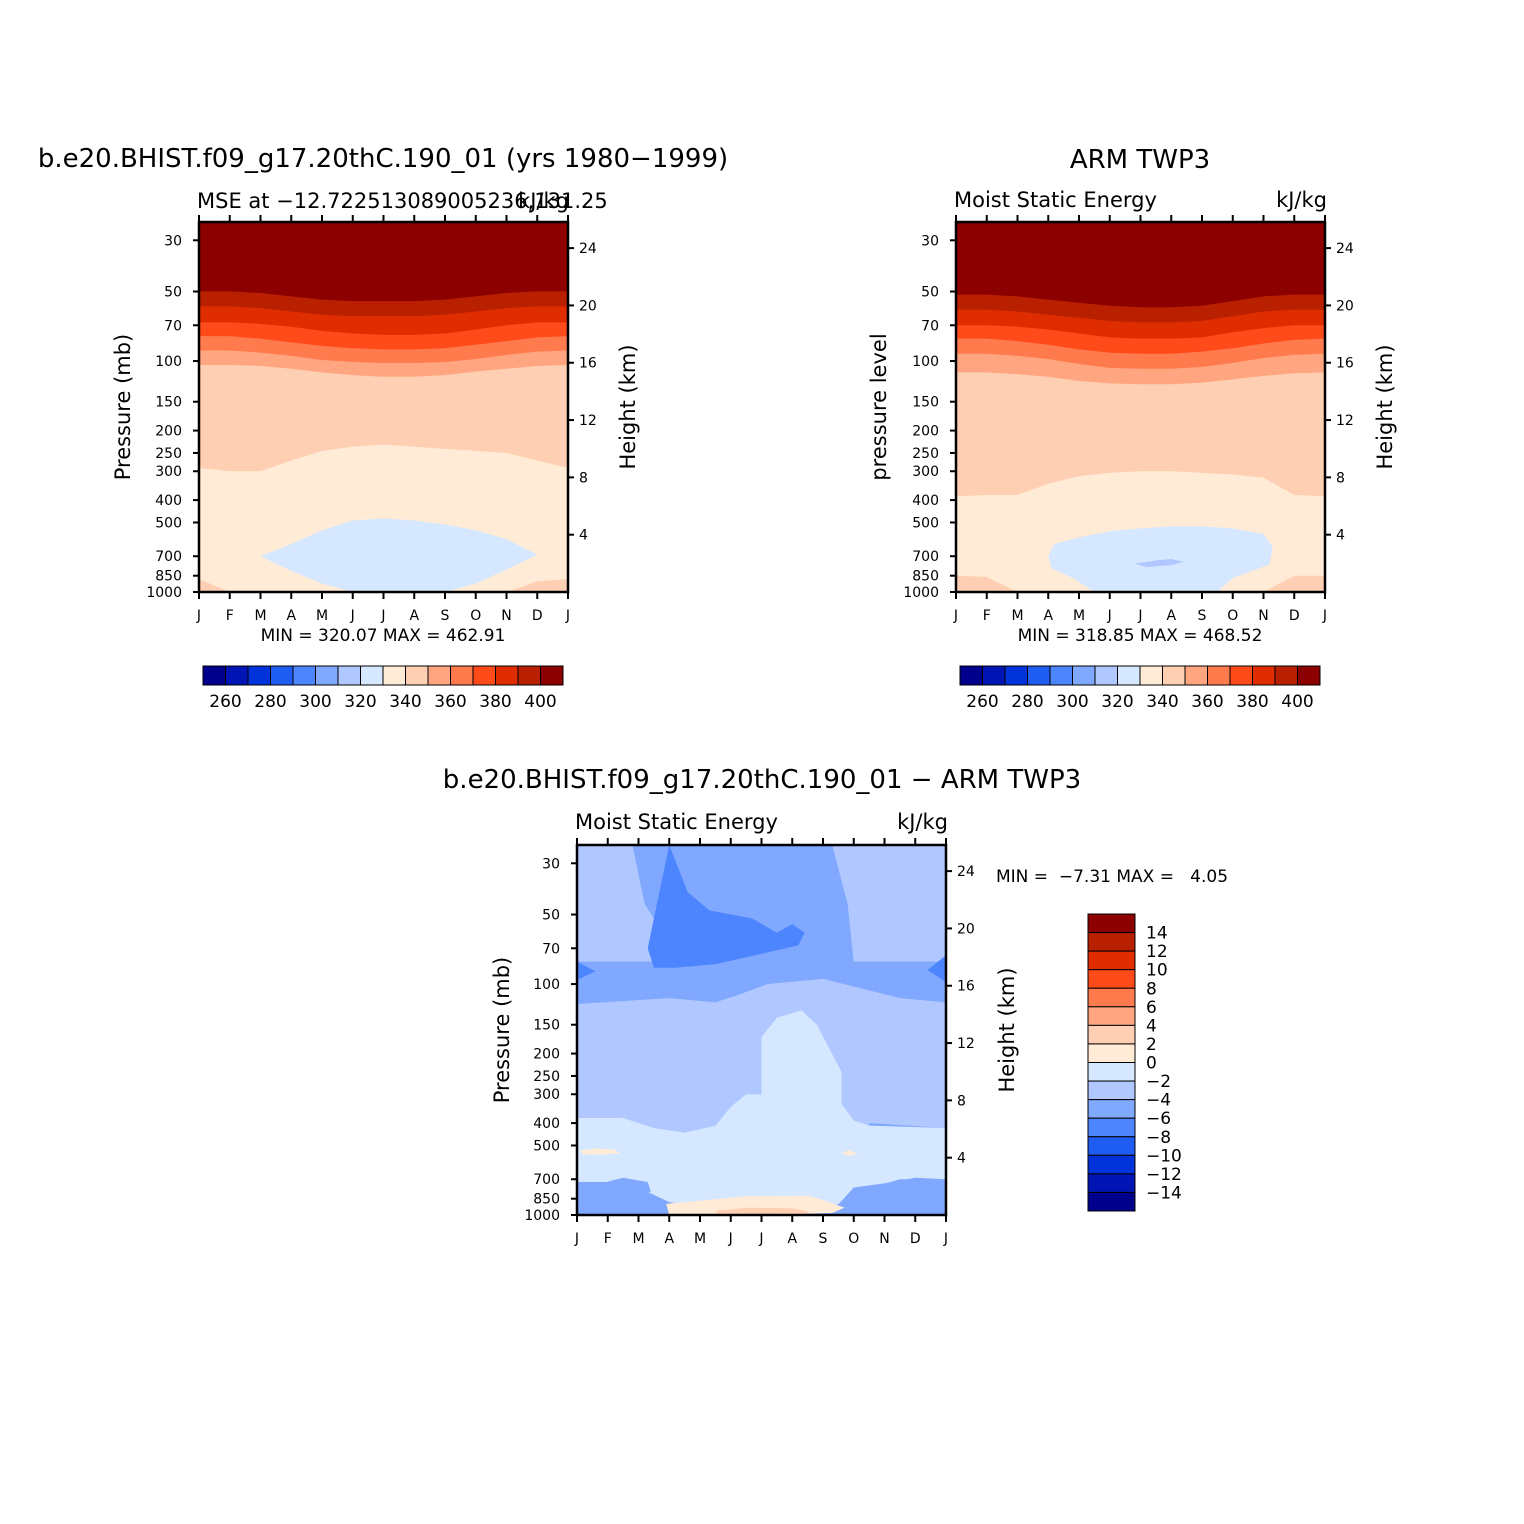  Describe the element at coordinates (168, 454) in the screenshot. I see `y-tick-label: 250` at that location.